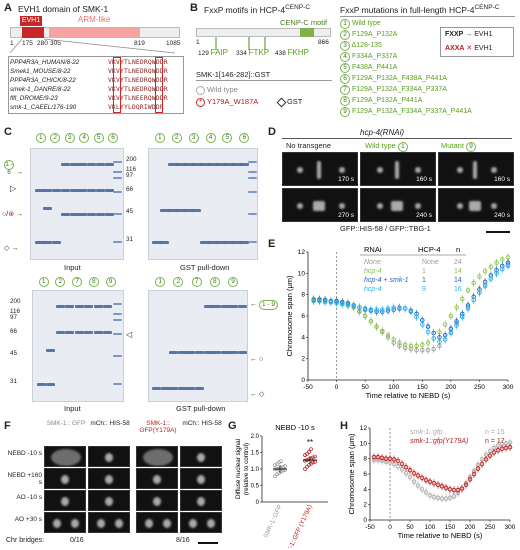 Image resolution: width=520 pixels, height=550 pixels. Describe the element at coordinates (96, 99) in the screenshot. I see `alignment-row: flfl_DROME/9-23 VKVYTLNEERQWDDR` at that location.